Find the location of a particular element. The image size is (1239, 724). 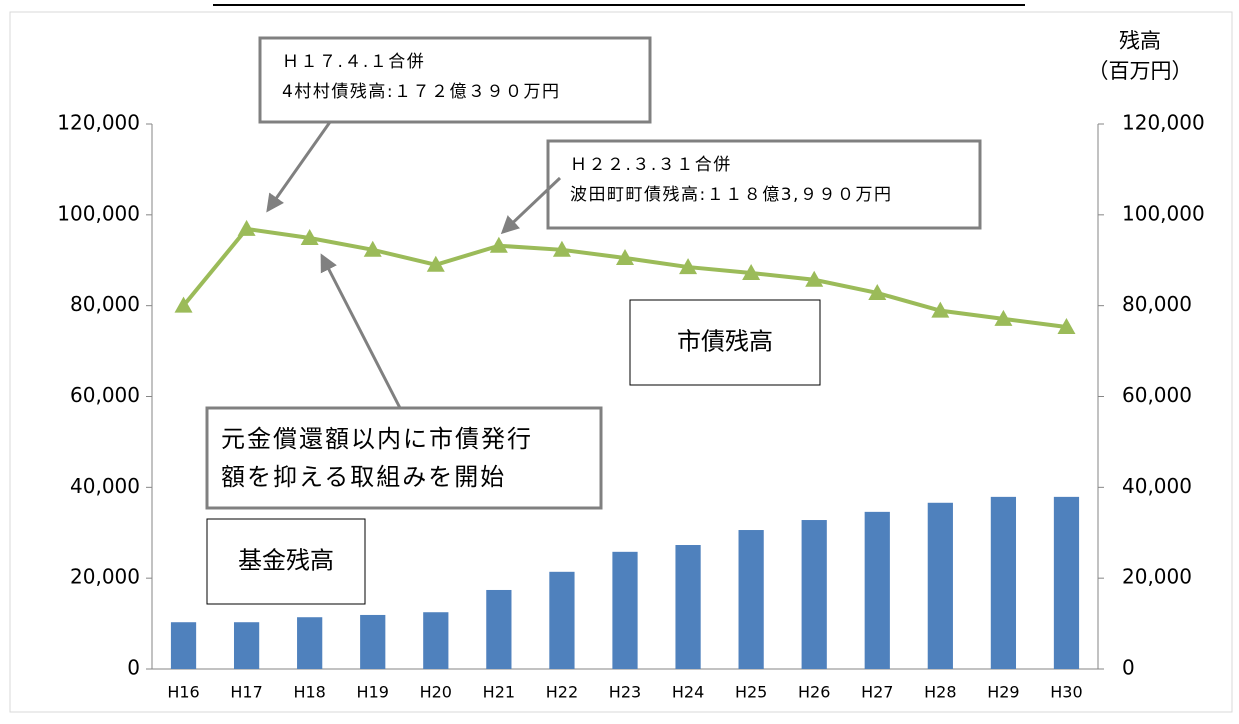

annotation-text: Ｈ１７.４.１合併 is located at coordinates (353, 62).